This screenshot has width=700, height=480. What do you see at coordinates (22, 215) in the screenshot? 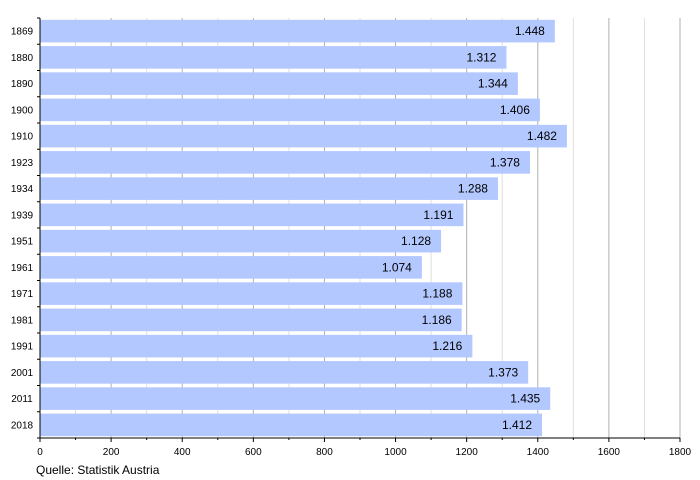
I see `category-label: 1939` at bounding box center [22, 215].